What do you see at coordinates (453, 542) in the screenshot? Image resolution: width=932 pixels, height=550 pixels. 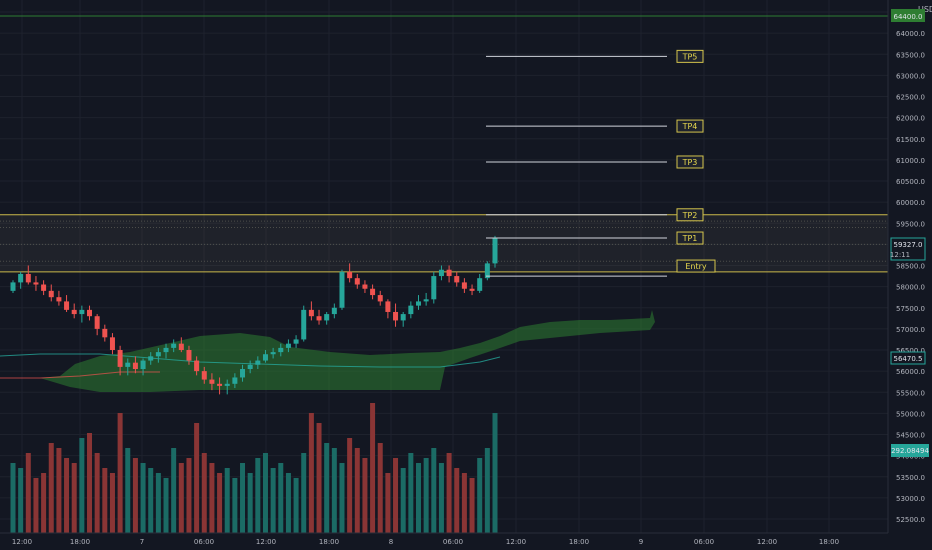 I see `time-tick-label: 06:00` at bounding box center [453, 542].